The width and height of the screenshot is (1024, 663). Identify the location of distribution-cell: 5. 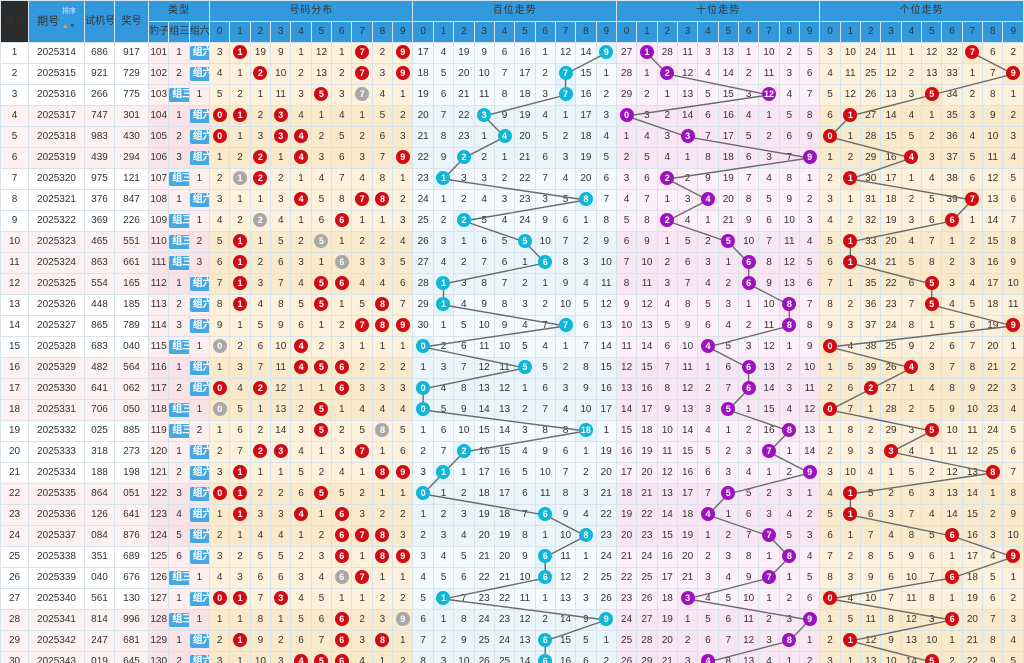
(260, 326).